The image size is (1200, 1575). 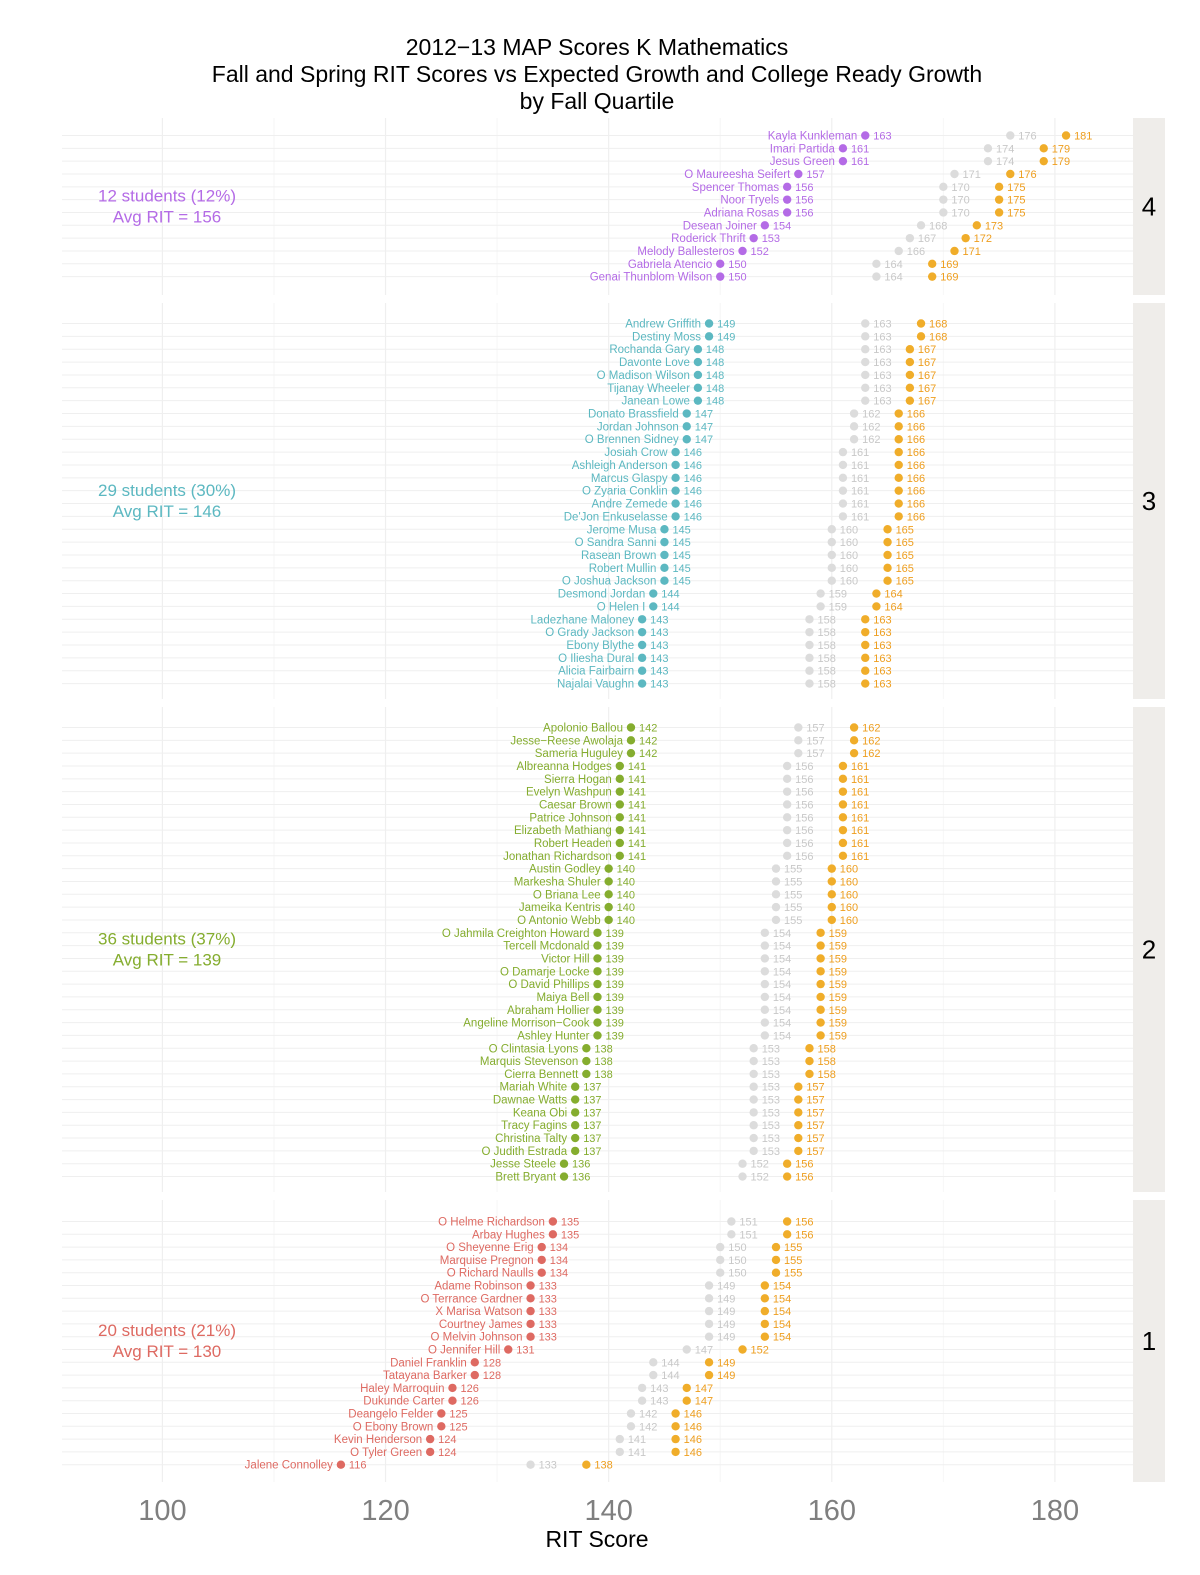 What do you see at coordinates (648, 741) in the screenshot?
I see `fall-score-label: 142` at bounding box center [648, 741].